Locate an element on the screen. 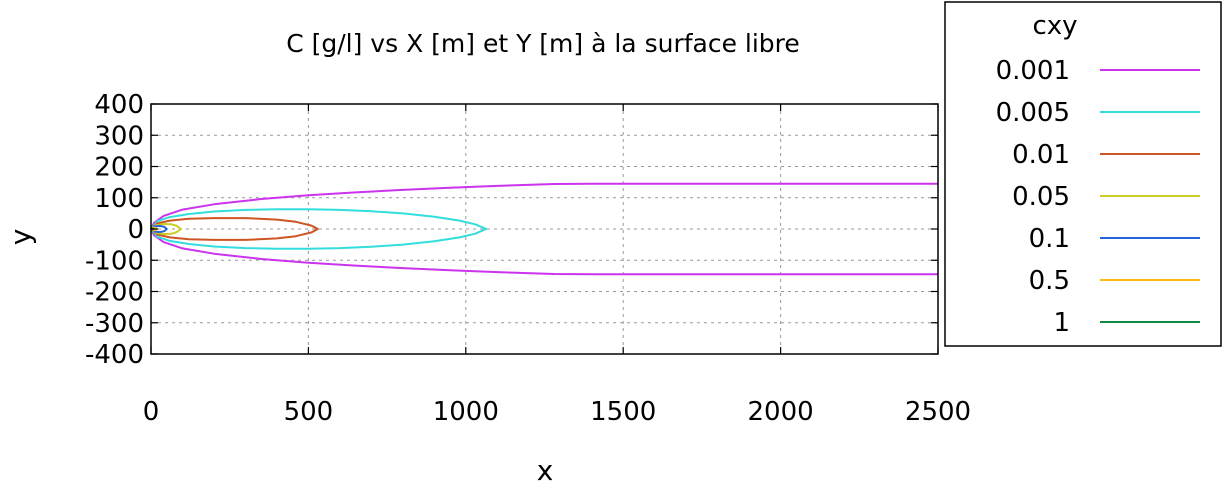  x-tick-label: 0 is located at coordinates (151, 412).